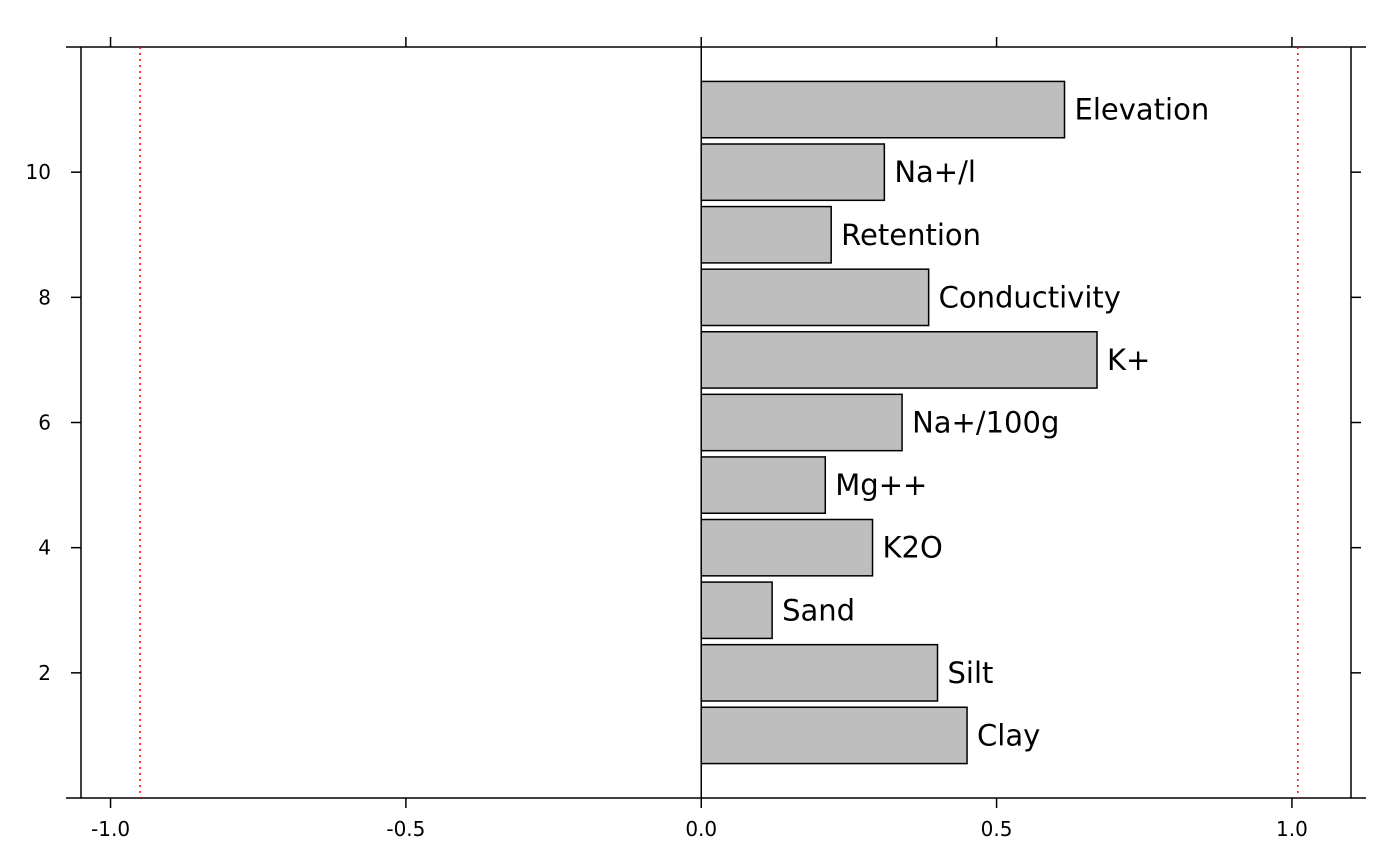 The width and height of the screenshot is (1400, 865). What do you see at coordinates (911, 235) in the screenshot?
I see `bar-label-9: Retention` at bounding box center [911, 235].